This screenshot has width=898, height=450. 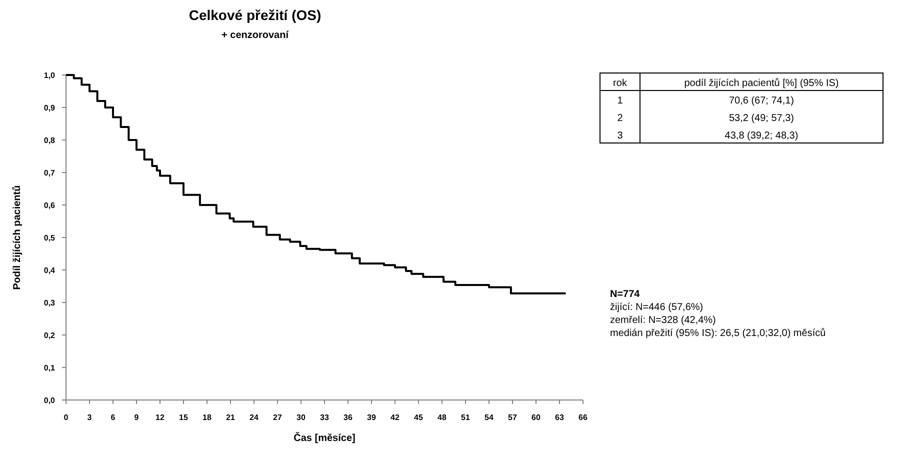 I want to click on x-tick-label: 57, so click(x=513, y=417).